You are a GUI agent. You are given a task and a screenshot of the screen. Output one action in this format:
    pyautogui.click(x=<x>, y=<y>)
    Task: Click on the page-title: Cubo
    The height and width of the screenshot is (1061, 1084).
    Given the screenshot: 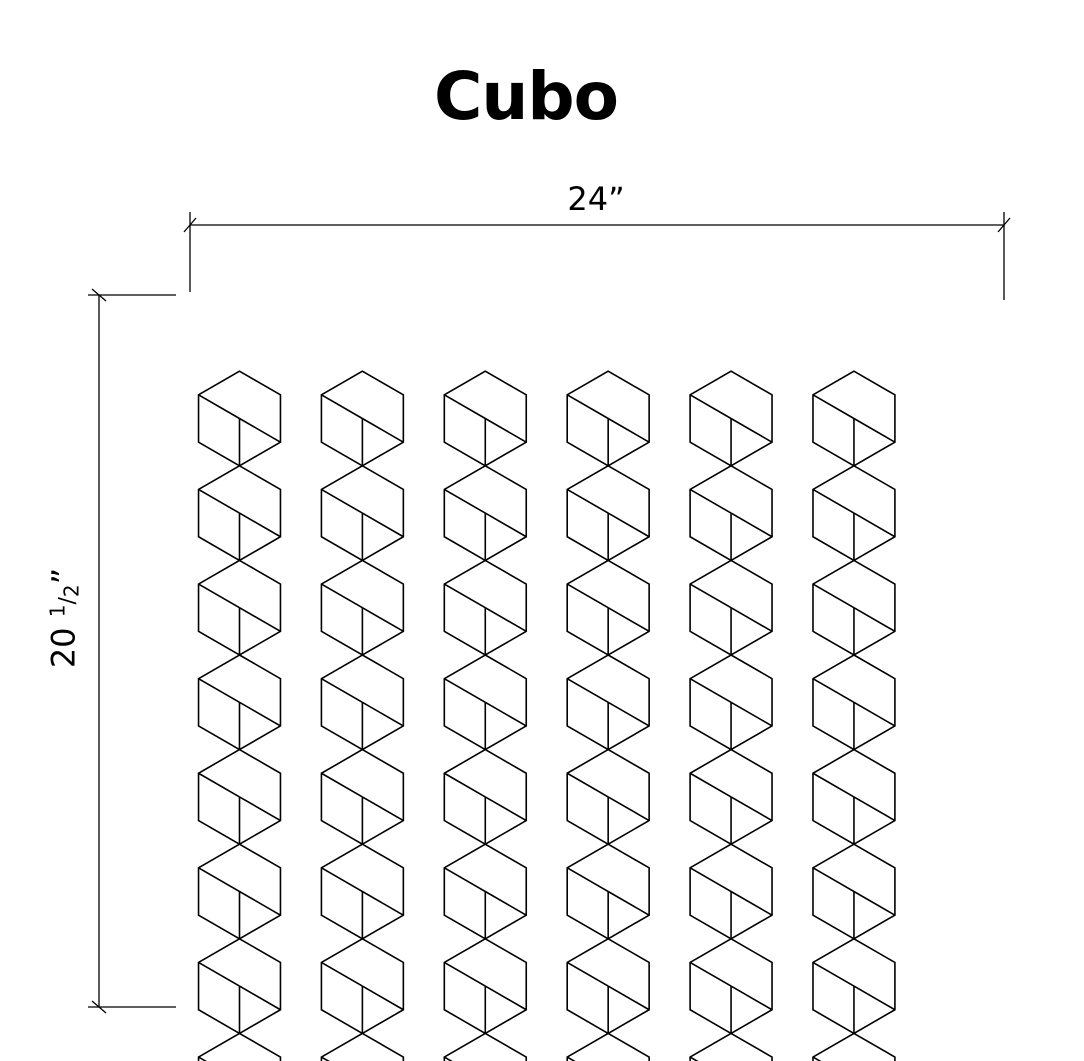 What is the action you would take?
    pyautogui.click(x=526, y=96)
    